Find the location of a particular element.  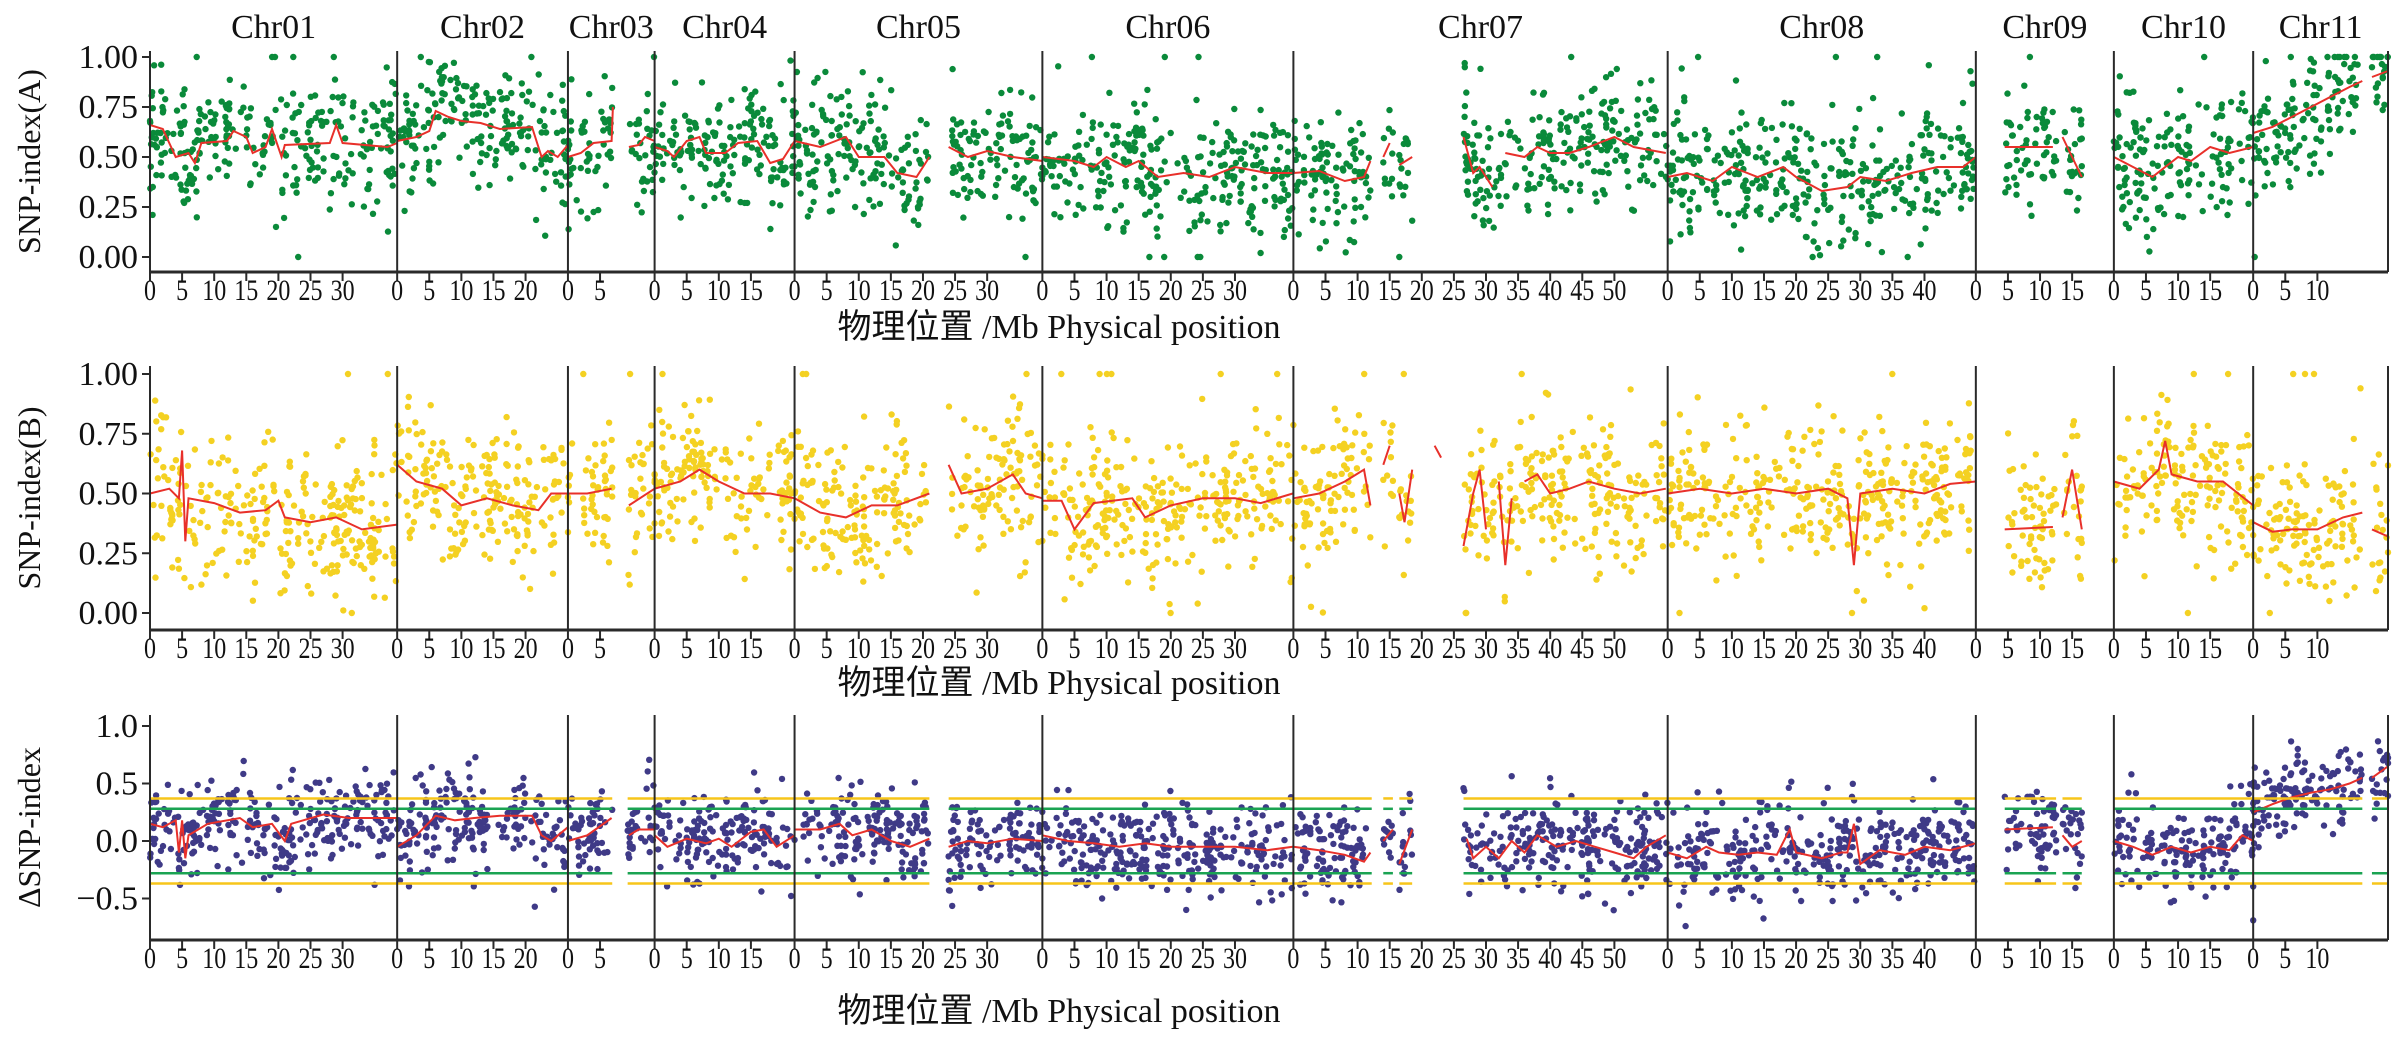

x-tick-label: 25 is located at coordinates (1203, 290).